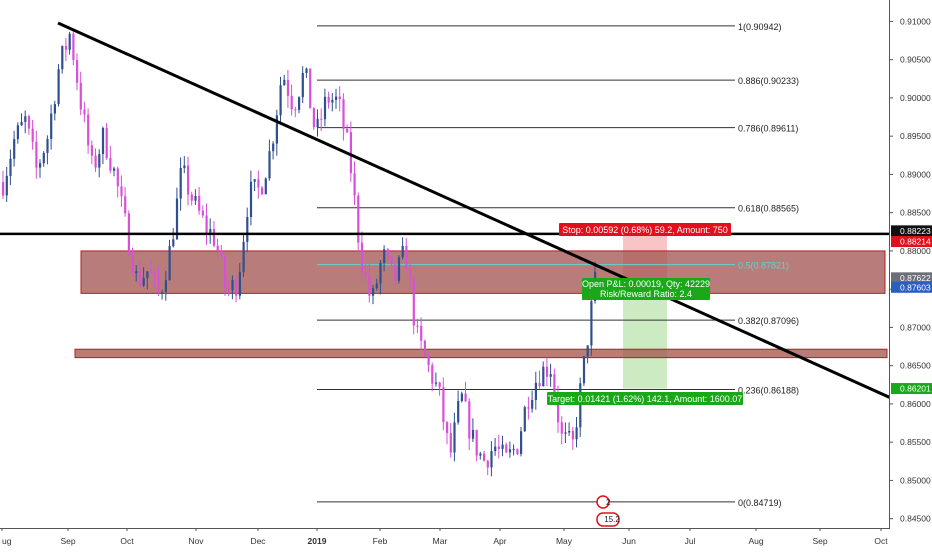 The width and height of the screenshot is (932, 555). What do you see at coordinates (911, 242) in the screenshot?
I see `price-tag: 0.88214` at bounding box center [911, 242].